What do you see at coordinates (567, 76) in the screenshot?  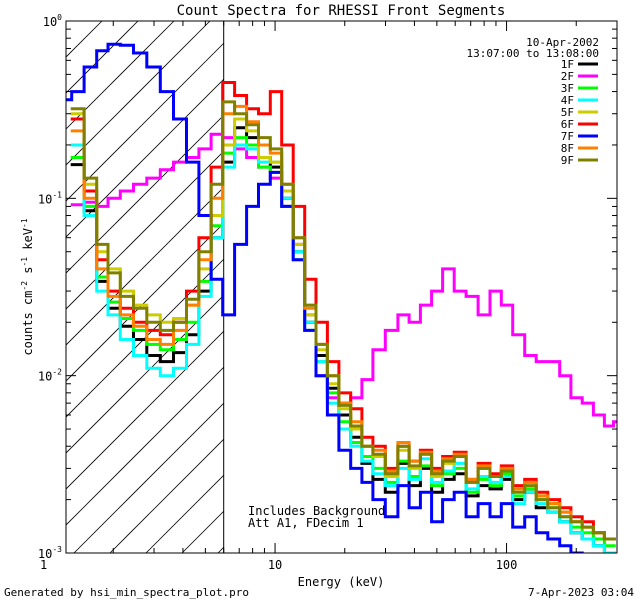 I see `legend-label-2F: 2F` at bounding box center [567, 76].